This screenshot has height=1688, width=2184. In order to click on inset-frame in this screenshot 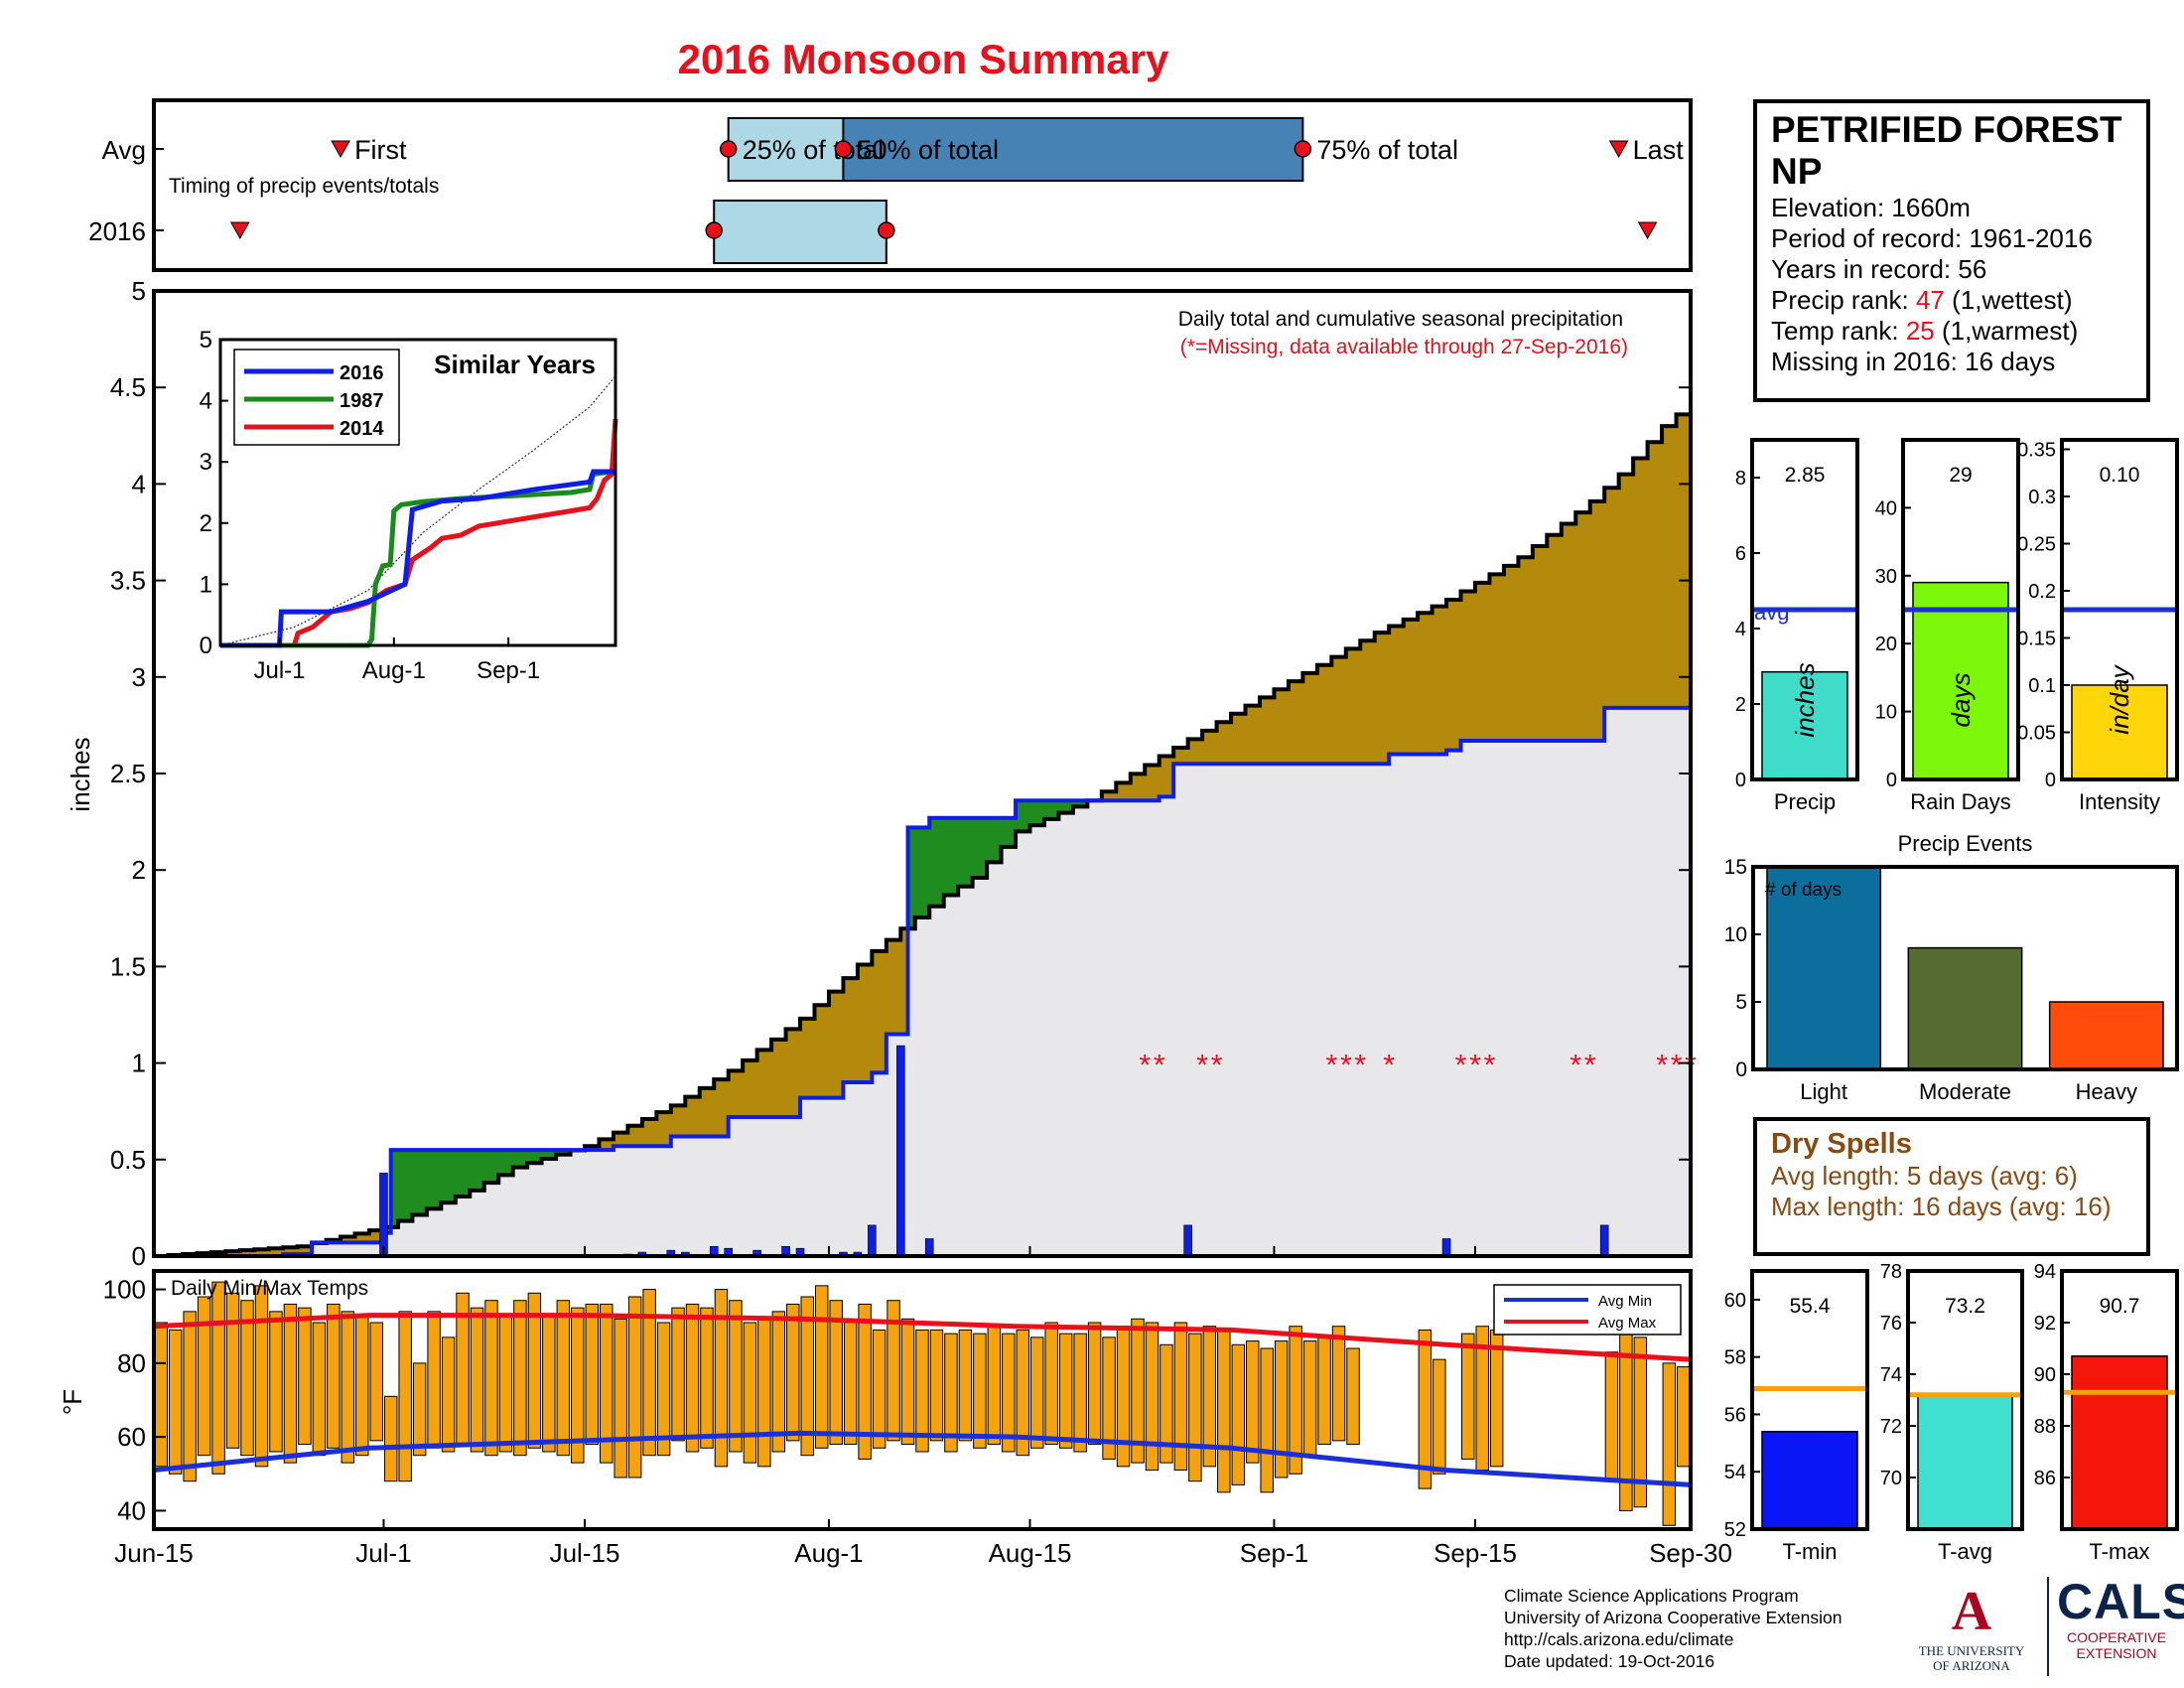, I will do `click(417, 492)`.